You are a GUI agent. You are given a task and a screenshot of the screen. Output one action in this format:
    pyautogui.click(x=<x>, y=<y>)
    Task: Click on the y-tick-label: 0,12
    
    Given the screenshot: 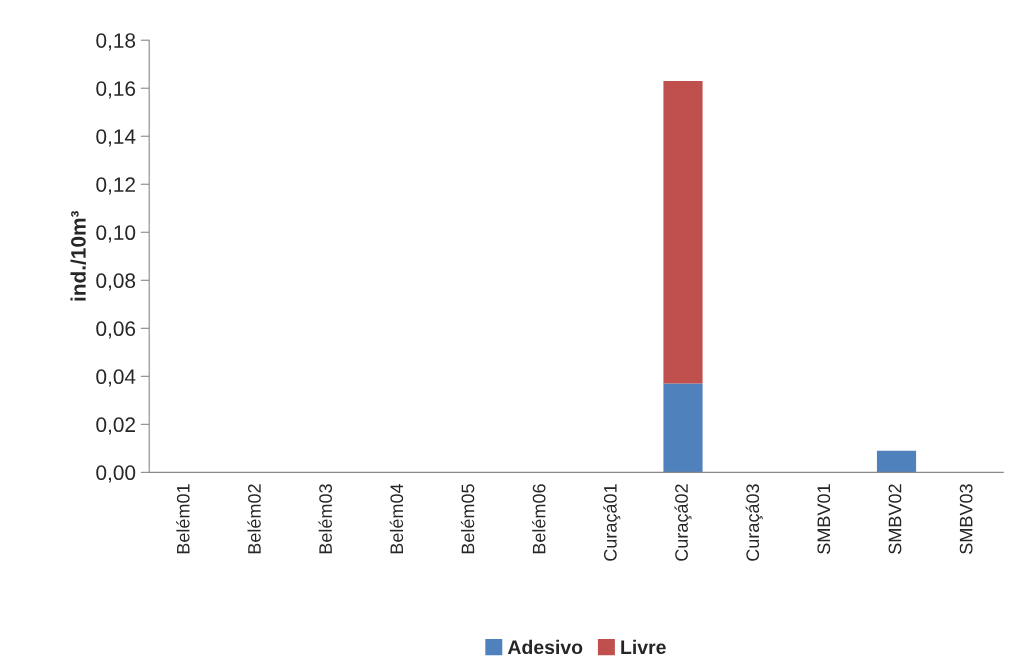 What is the action you would take?
    pyautogui.click(x=115, y=186)
    